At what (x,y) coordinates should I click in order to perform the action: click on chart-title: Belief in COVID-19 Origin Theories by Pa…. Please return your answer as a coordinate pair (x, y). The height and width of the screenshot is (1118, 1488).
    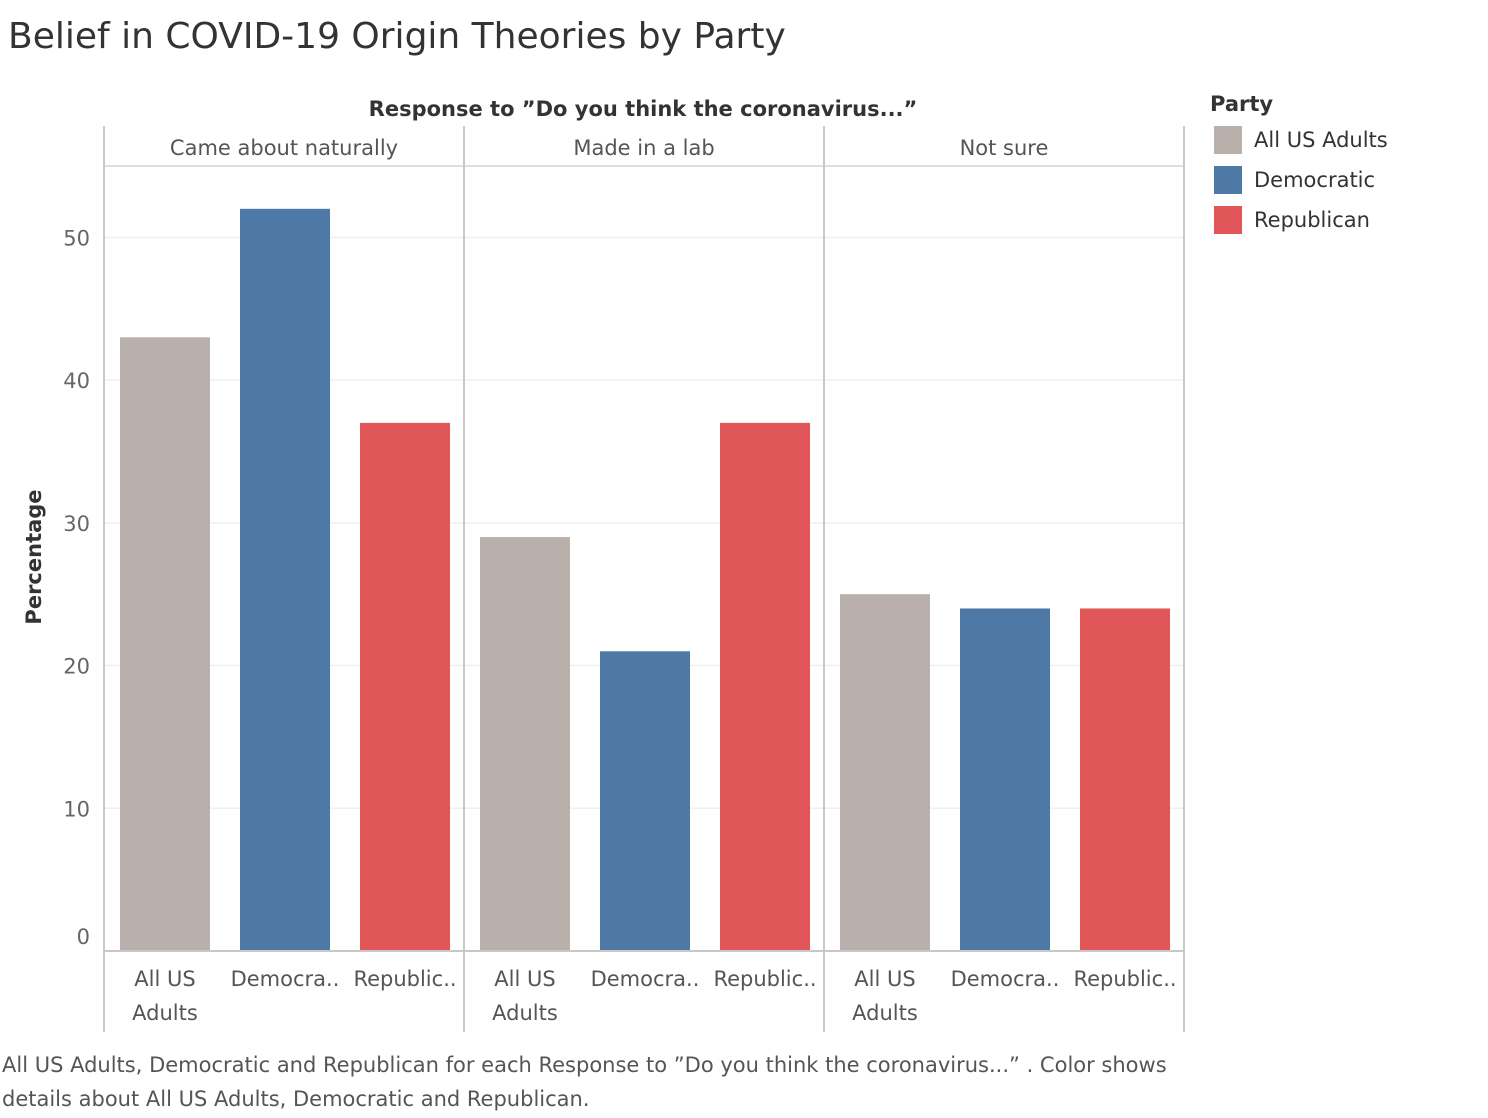
    Looking at the image, I should click on (397, 36).